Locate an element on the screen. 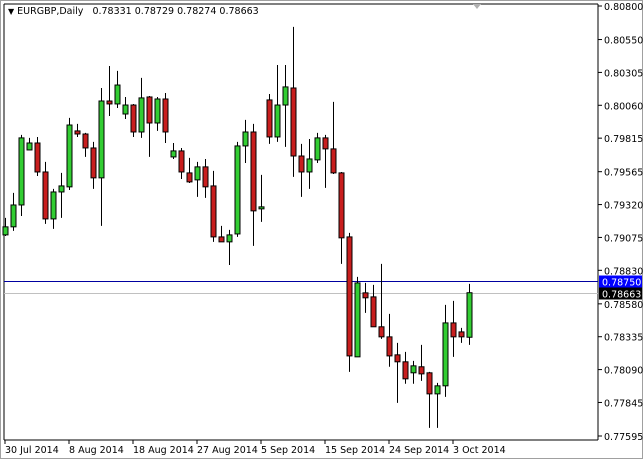  price-label: 0.78663 is located at coordinates (621, 295).